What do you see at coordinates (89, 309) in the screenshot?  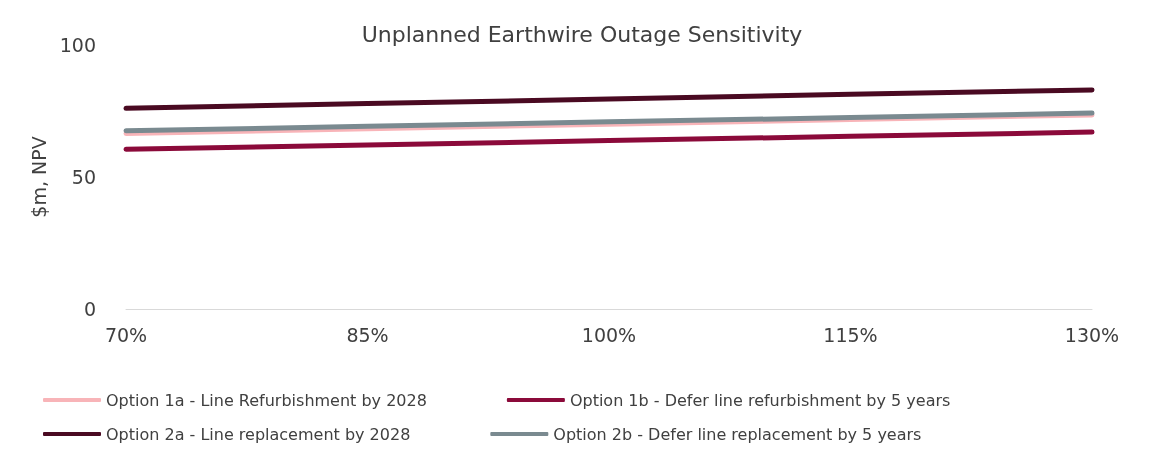 I see `y-tick-label: 0` at bounding box center [89, 309].